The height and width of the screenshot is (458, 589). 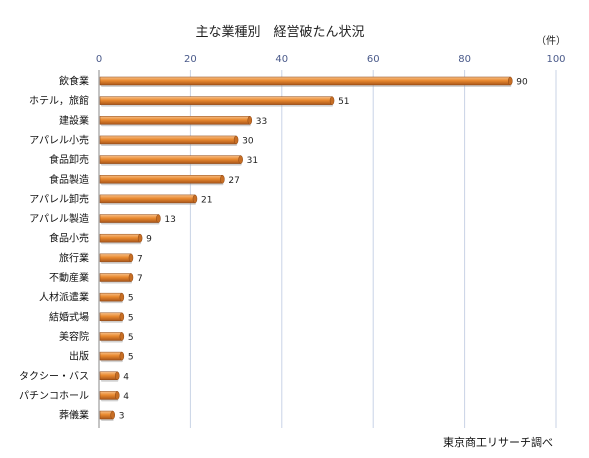 I want to click on x-tick-label: 60, so click(x=373, y=59).